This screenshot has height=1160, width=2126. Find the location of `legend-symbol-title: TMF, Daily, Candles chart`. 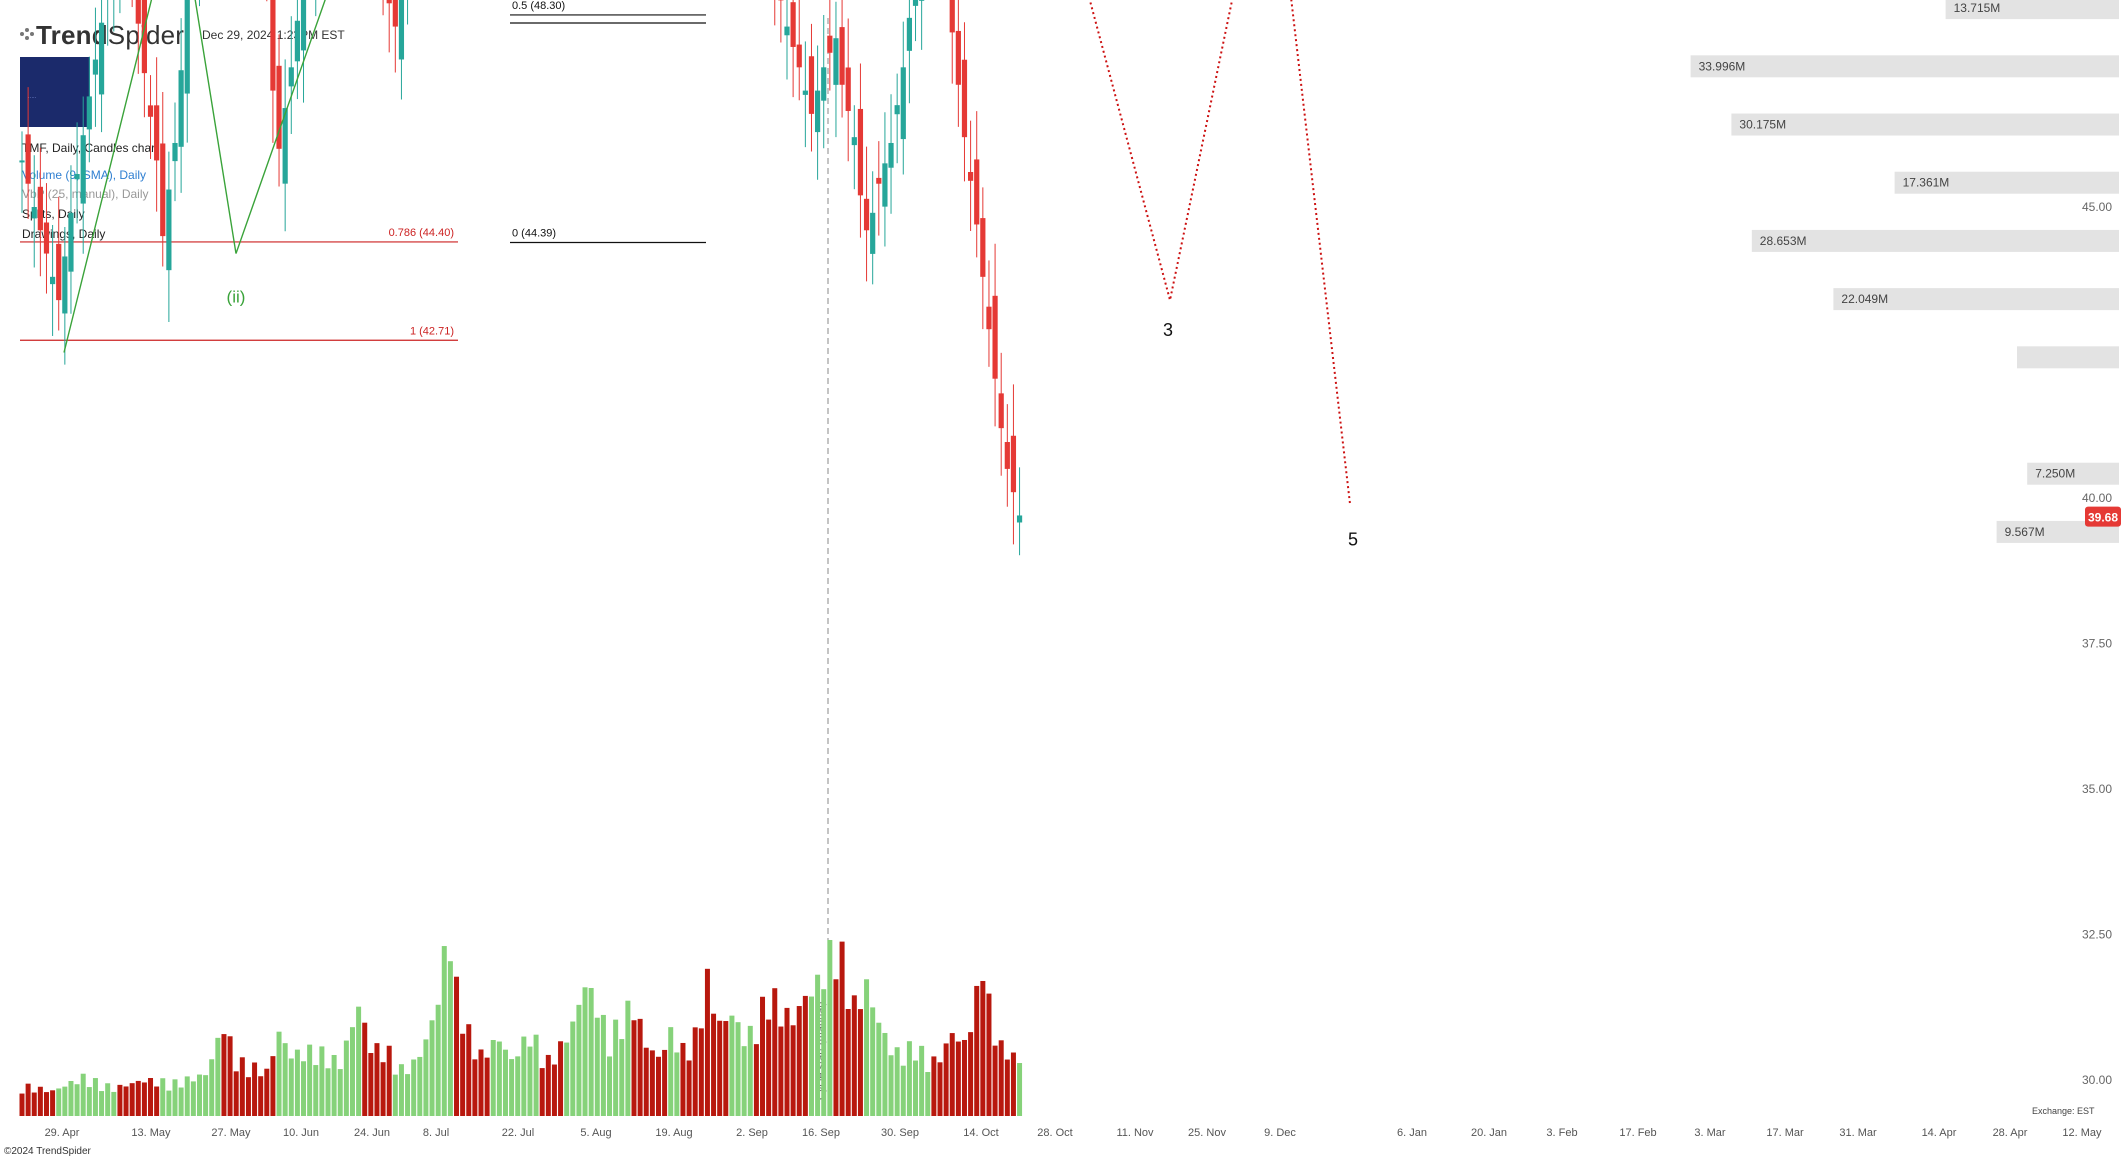

legend-symbol-title: TMF, Daily, Candles chart is located at coordinates (90, 148).